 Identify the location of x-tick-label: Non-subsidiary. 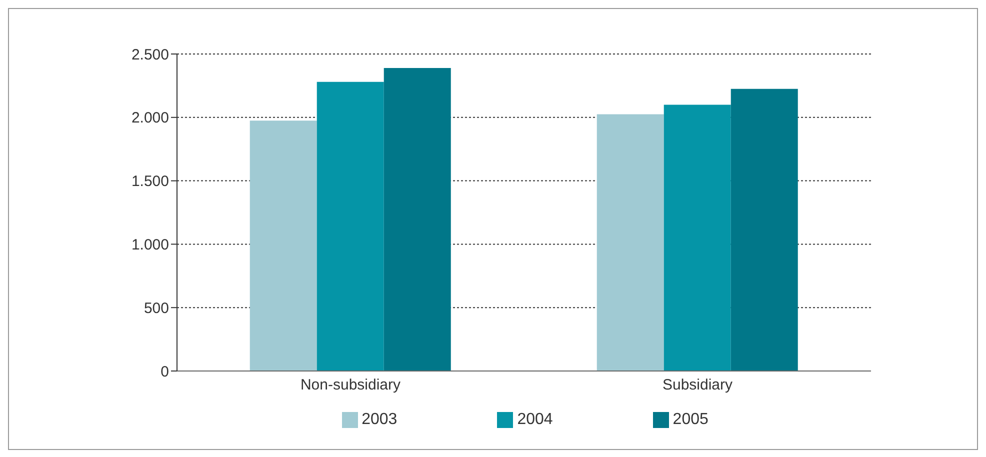
(351, 385).